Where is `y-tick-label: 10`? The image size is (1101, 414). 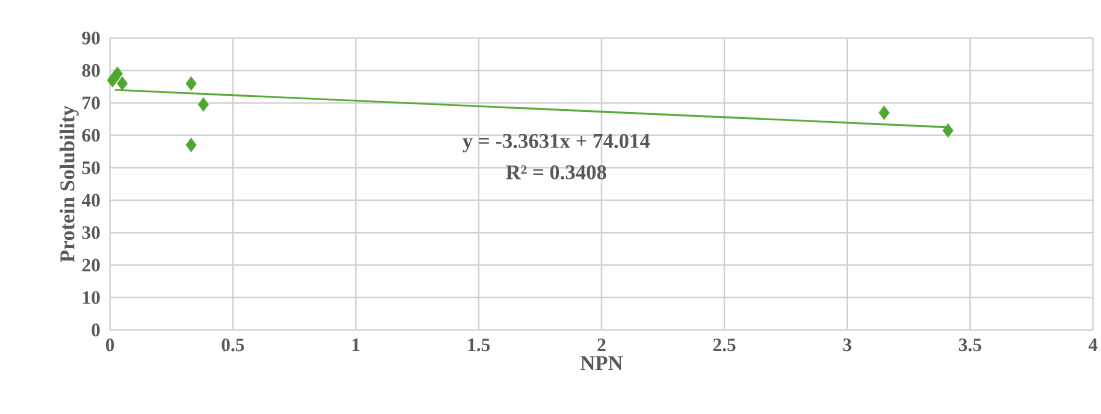
y-tick-label: 10 is located at coordinates (91, 297).